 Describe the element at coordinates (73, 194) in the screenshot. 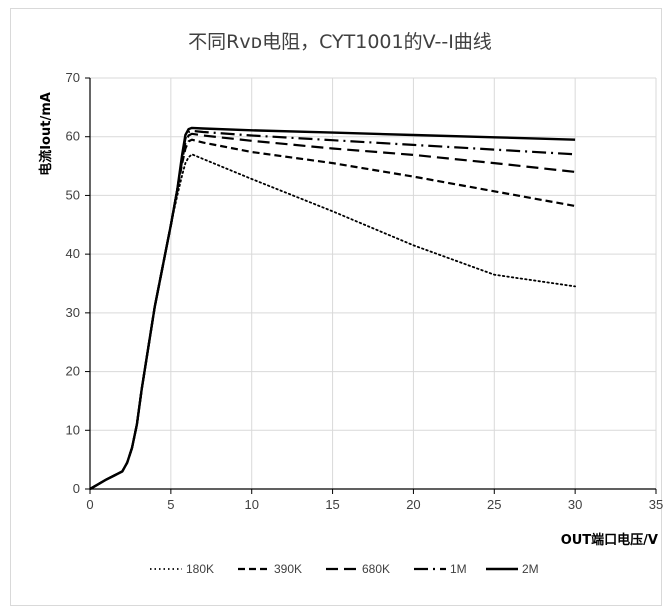

I see `y-tick-label: 50` at that location.